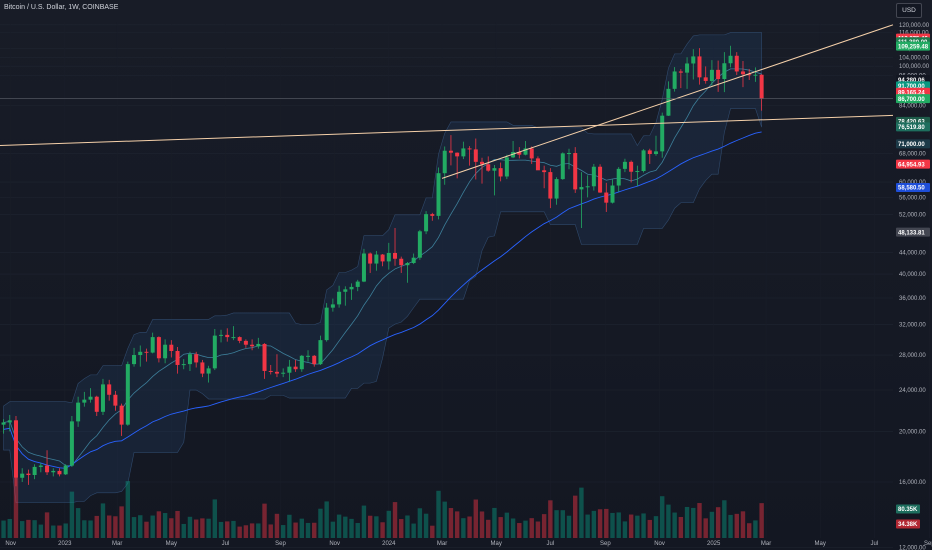 The width and height of the screenshot is (932, 550). I want to click on y-tick-label: 40,000.00, so click(912, 275).